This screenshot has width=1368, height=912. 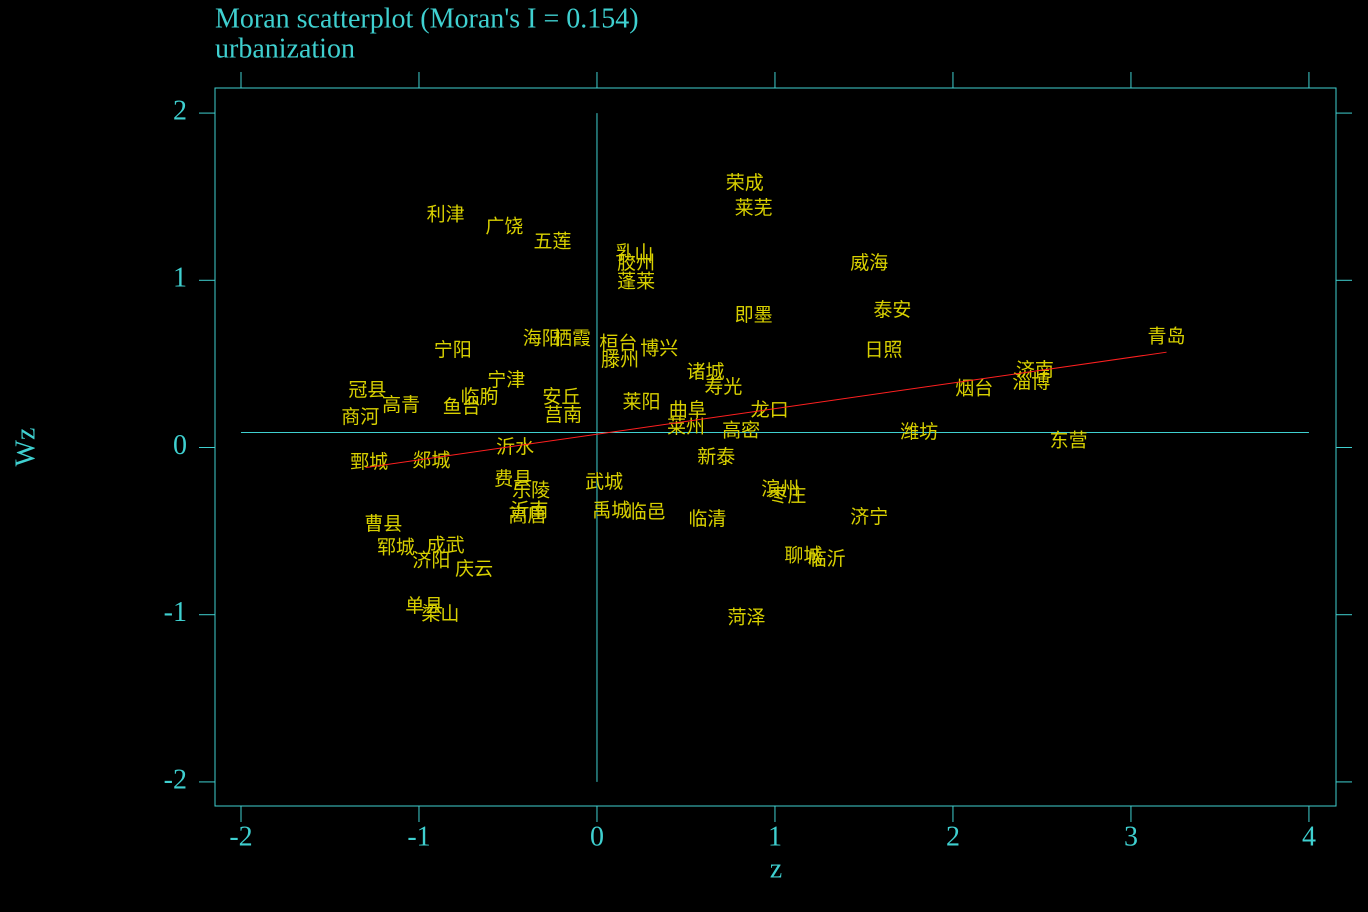 What do you see at coordinates (706, 372) in the screenshot?
I see `point-label: 诸城` at bounding box center [706, 372].